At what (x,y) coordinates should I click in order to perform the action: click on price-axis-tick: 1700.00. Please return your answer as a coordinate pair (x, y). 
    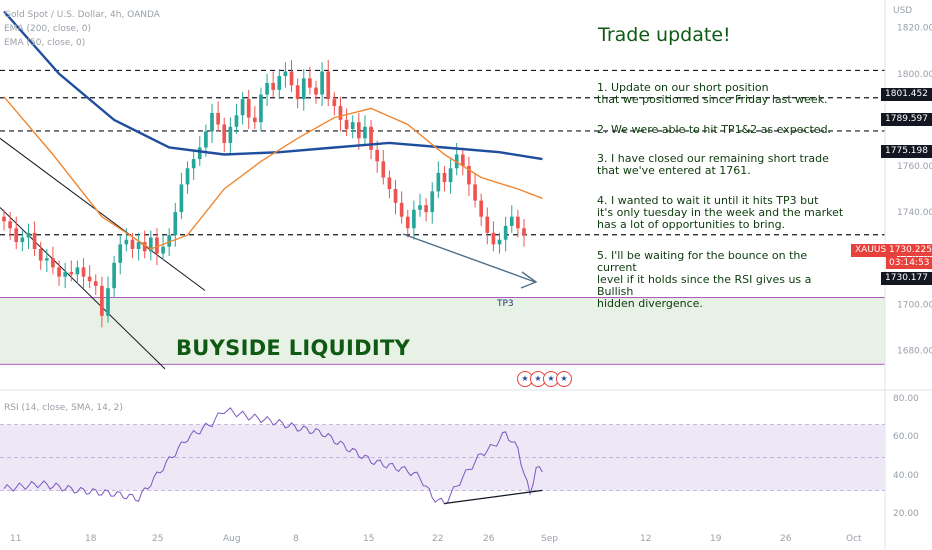
    Looking at the image, I should click on (914, 305).